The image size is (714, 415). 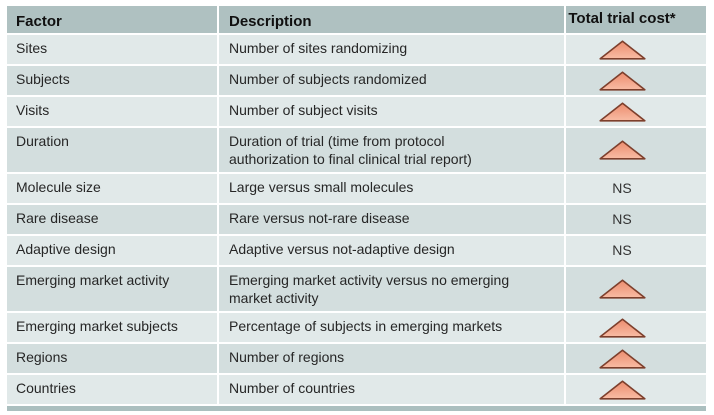 What do you see at coordinates (391, 219) in the screenshot?
I see `description-cell: Rare versus not-rare disease` at bounding box center [391, 219].